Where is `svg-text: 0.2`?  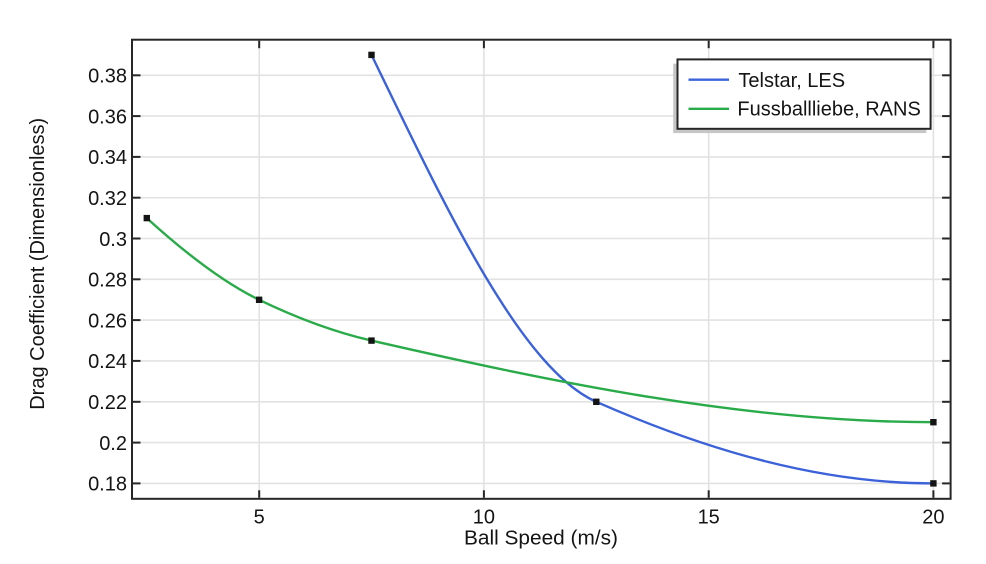 svg-text: 0.2 is located at coordinates (113, 444).